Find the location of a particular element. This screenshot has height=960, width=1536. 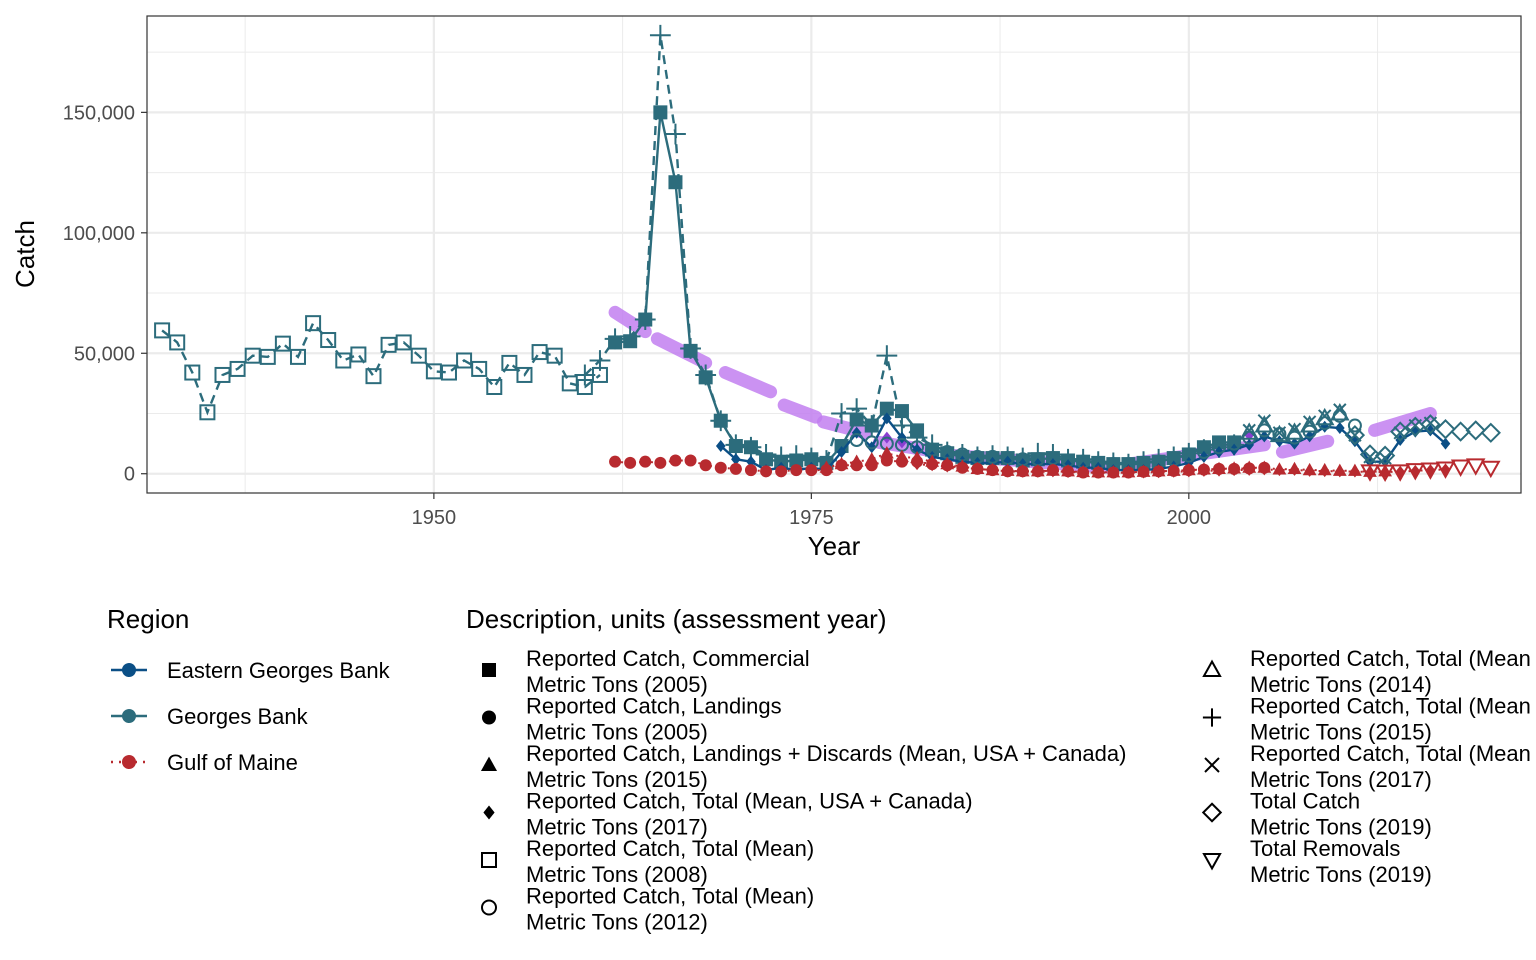

description-legend-line2: Metric Tons (2015) is located at coordinates (617, 779).